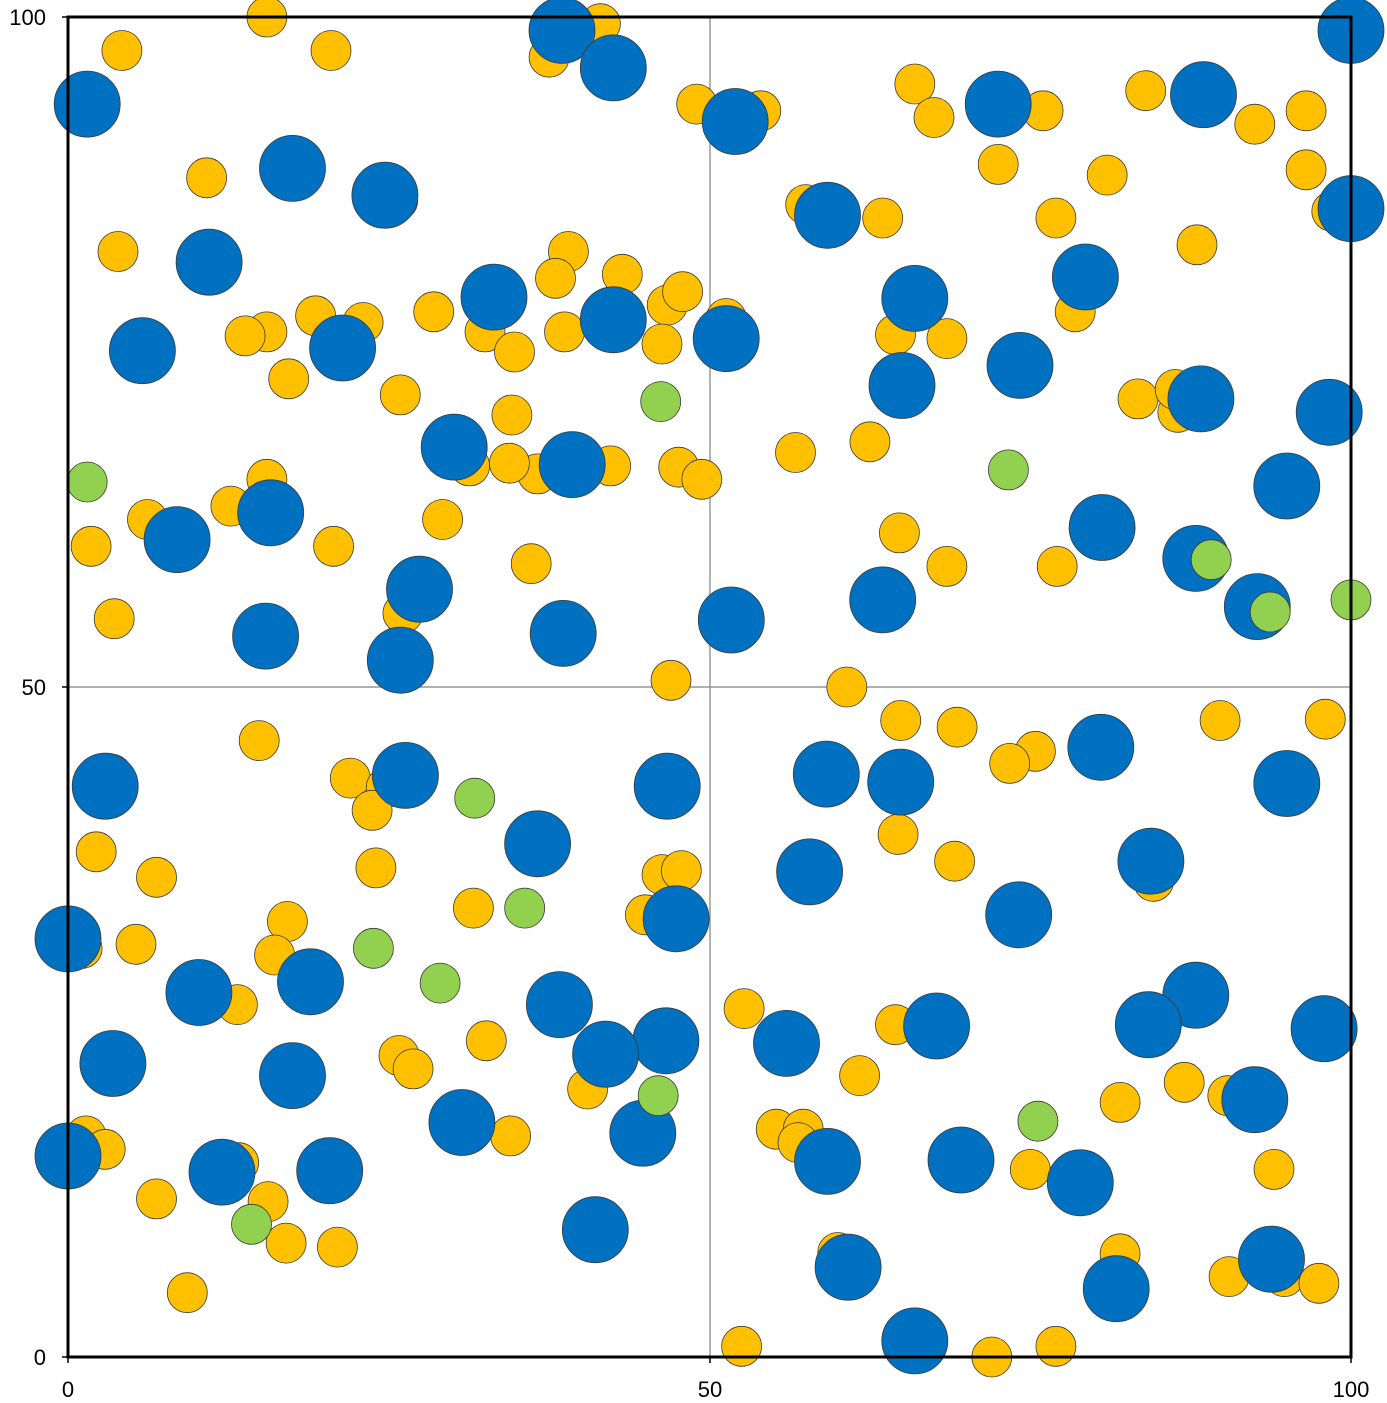  What do you see at coordinates (34, 687) in the screenshot?
I see `y-tick-label: 50` at bounding box center [34, 687].